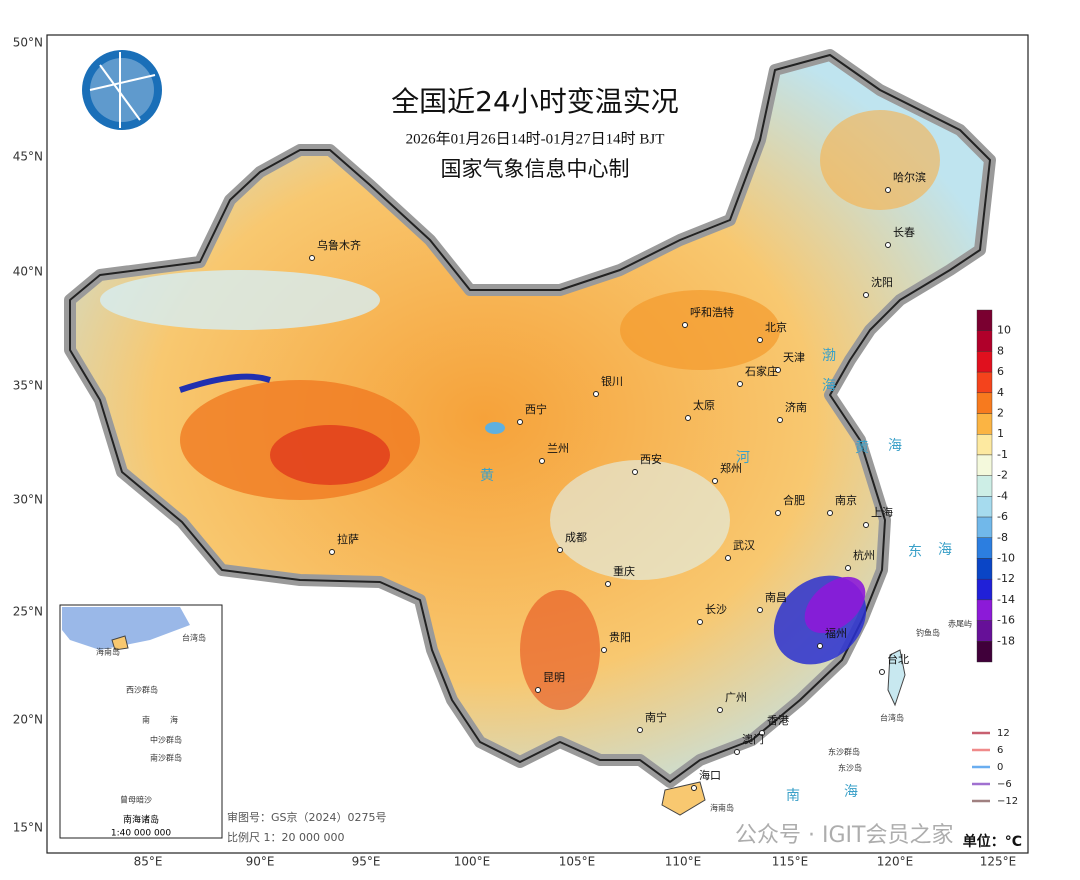 The height and width of the screenshot is (880, 1080). What do you see at coordinates (28, 828) in the screenshot?
I see `lat-label: 15°N` at bounding box center [28, 828].